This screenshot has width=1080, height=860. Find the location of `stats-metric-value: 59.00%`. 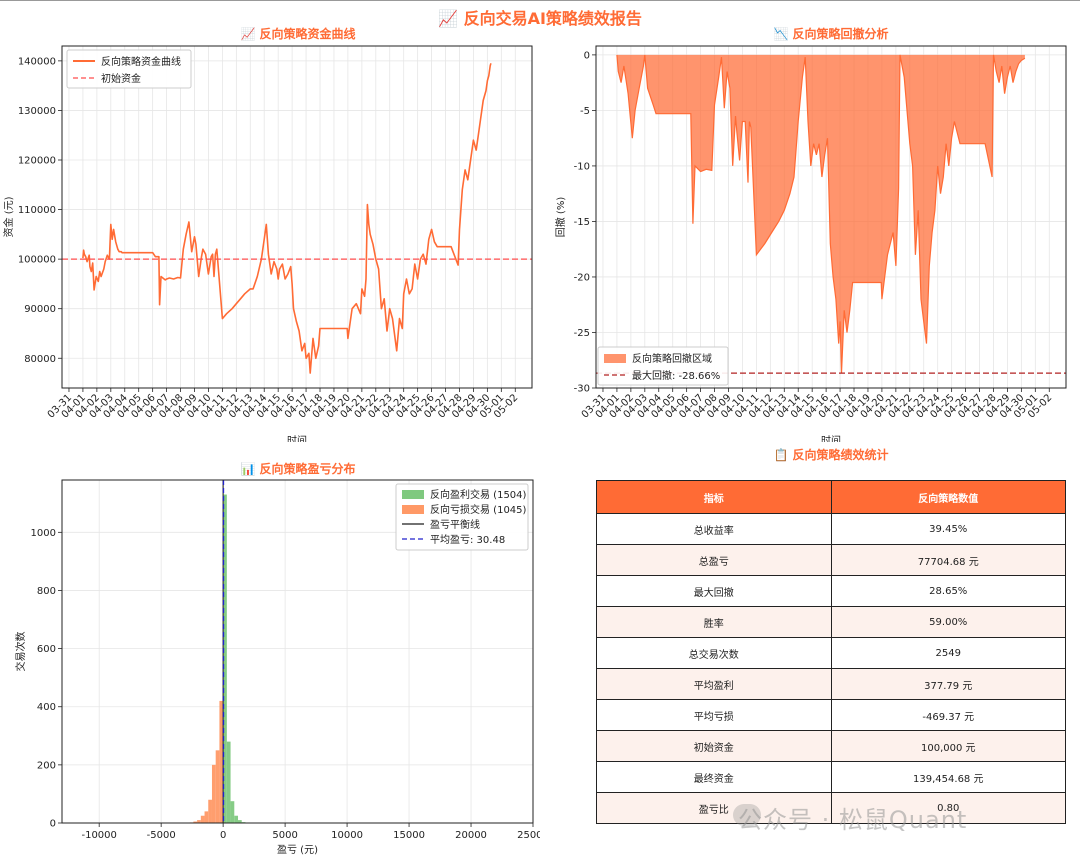

stats-metric-value: 59.00% is located at coordinates (948, 622).